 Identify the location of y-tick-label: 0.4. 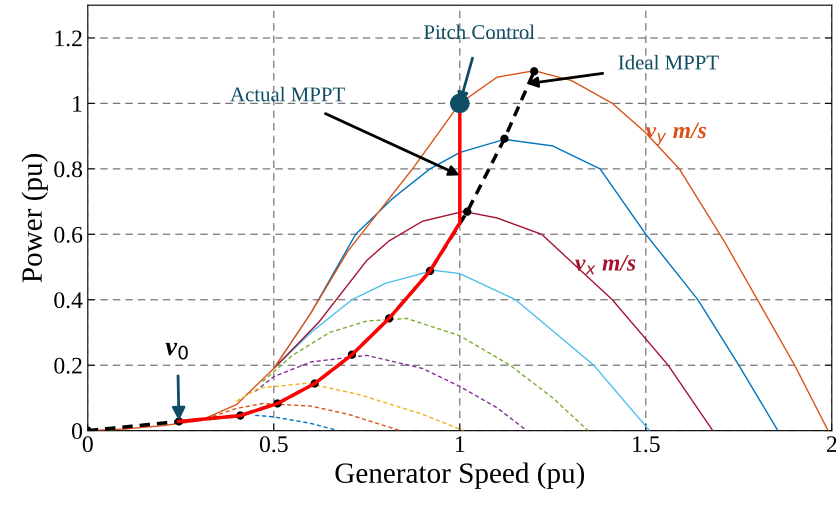
(68, 300).